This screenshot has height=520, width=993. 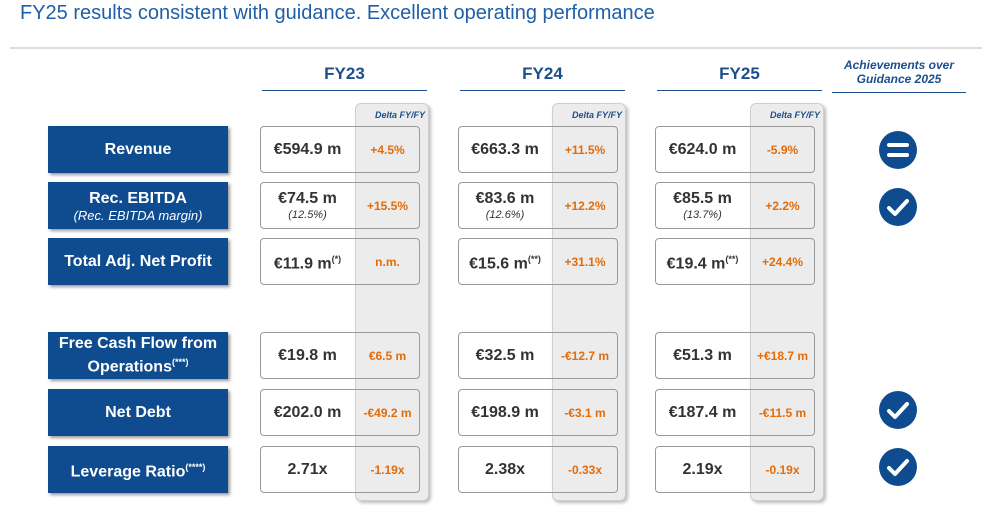 I want to click on value: €624.0 m, so click(x=702, y=149).